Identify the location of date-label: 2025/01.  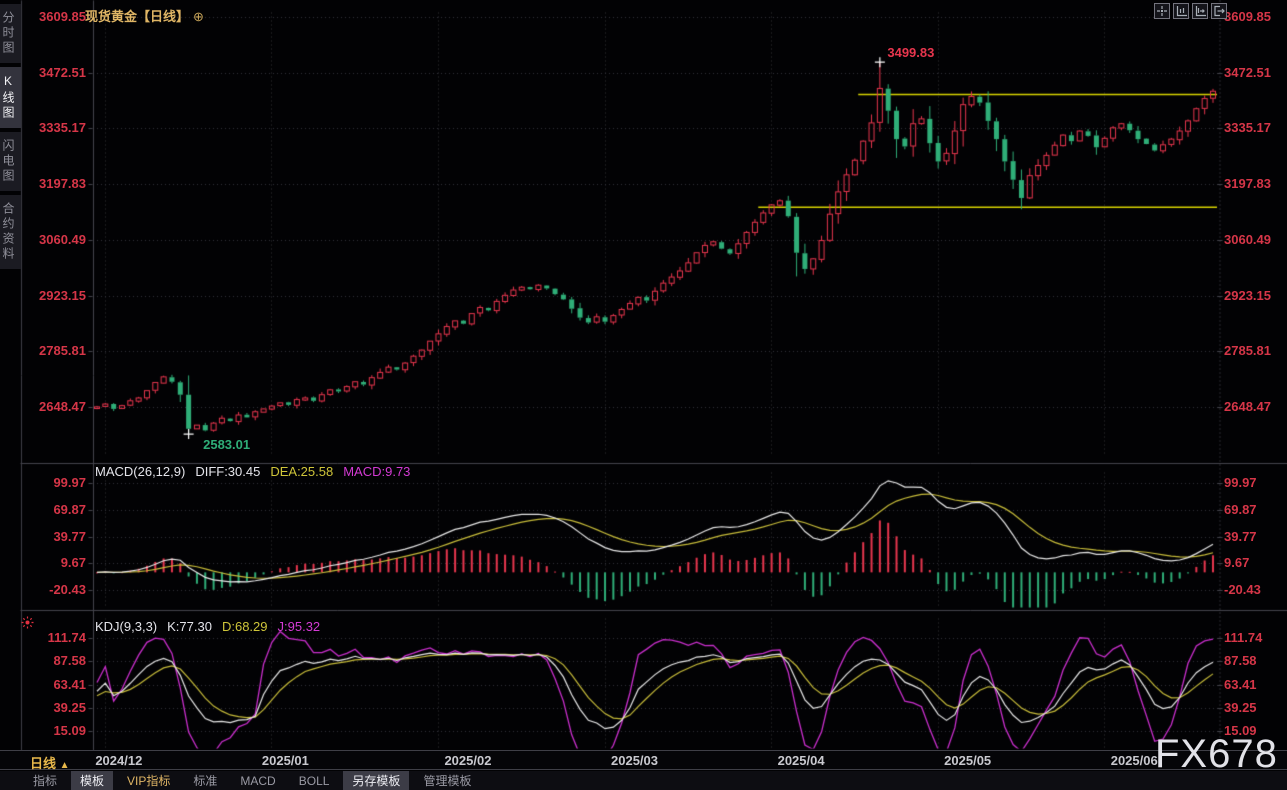
(285, 760).